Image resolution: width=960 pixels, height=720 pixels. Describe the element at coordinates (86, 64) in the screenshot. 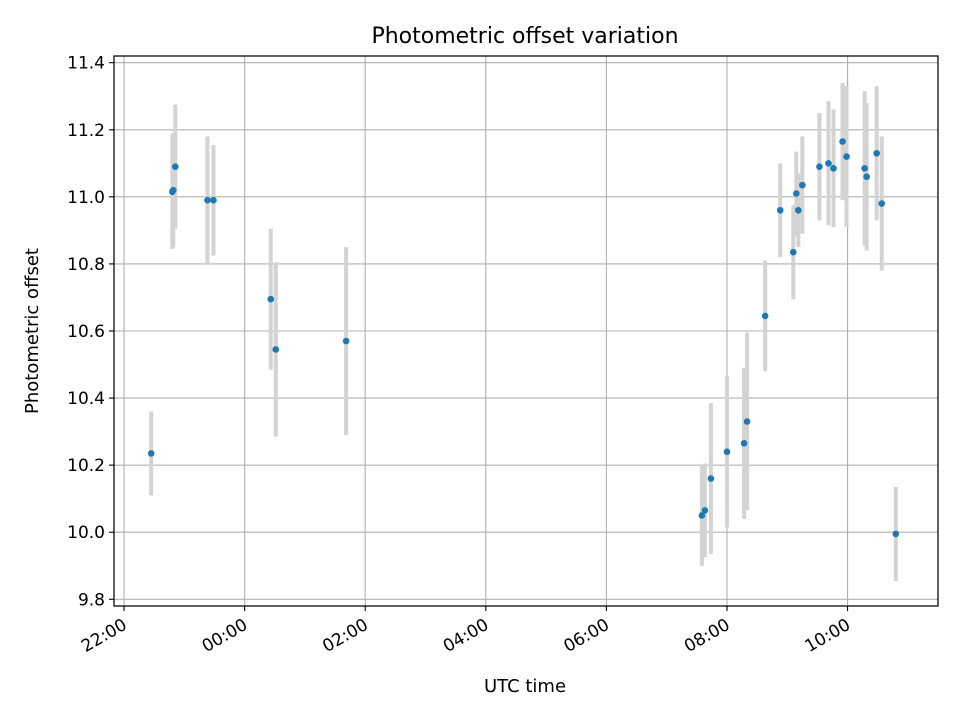

I see `y-tick-label: 11.4` at that location.